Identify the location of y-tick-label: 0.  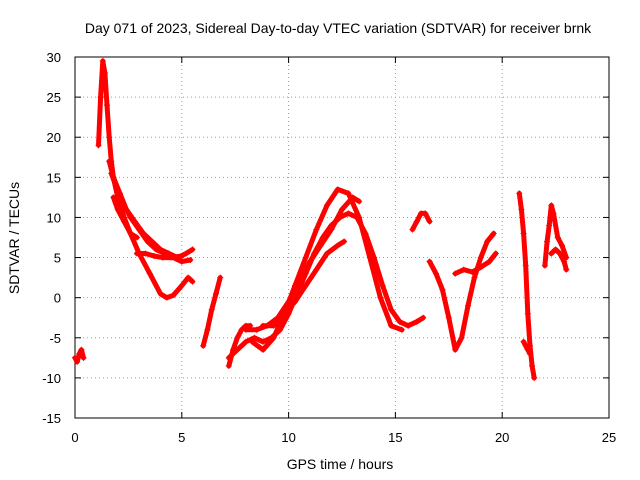
(57, 298).